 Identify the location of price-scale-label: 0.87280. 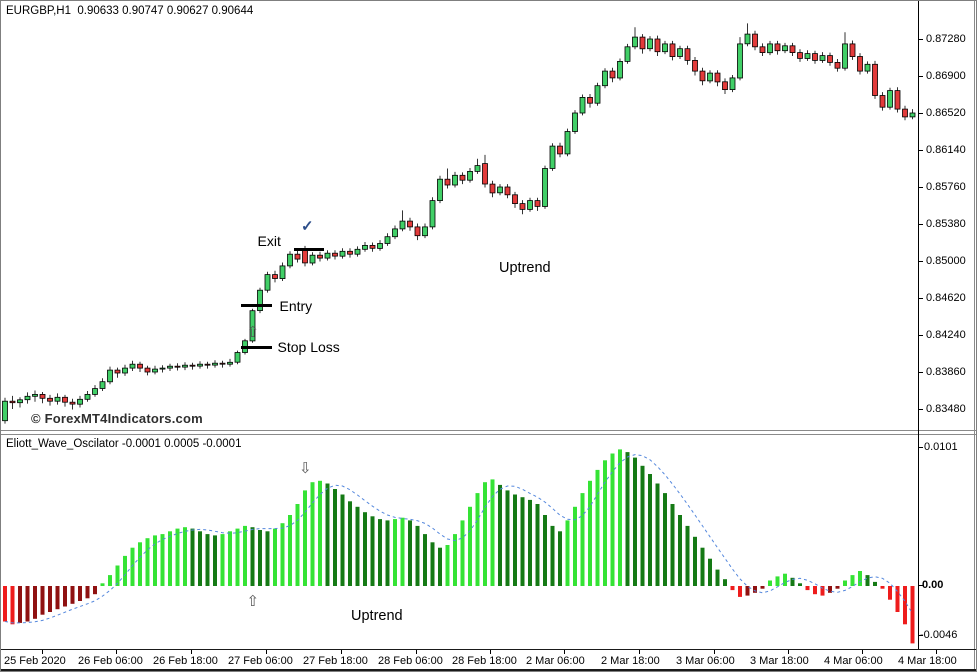
(946, 39).